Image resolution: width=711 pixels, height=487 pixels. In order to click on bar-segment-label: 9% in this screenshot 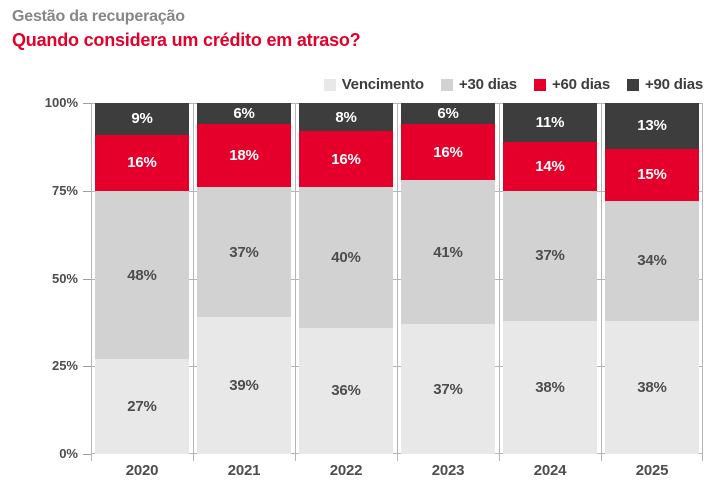, I will do `click(142, 119)`.